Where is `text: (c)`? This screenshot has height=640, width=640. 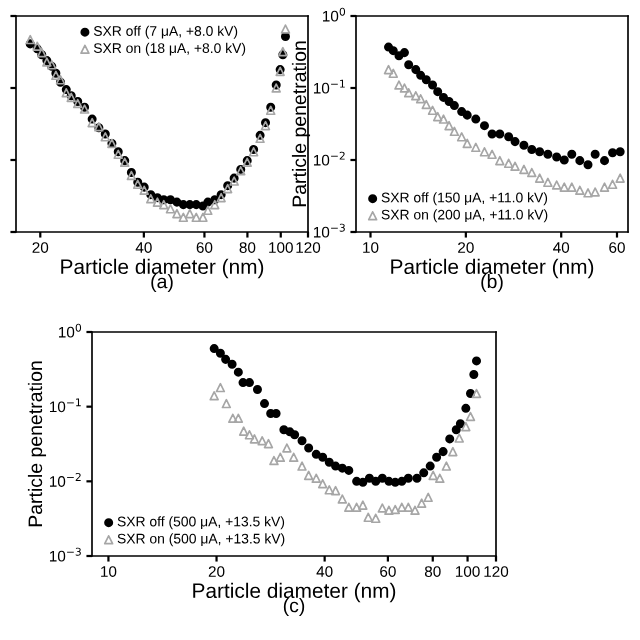
text: (c) is located at coordinates (294, 607).